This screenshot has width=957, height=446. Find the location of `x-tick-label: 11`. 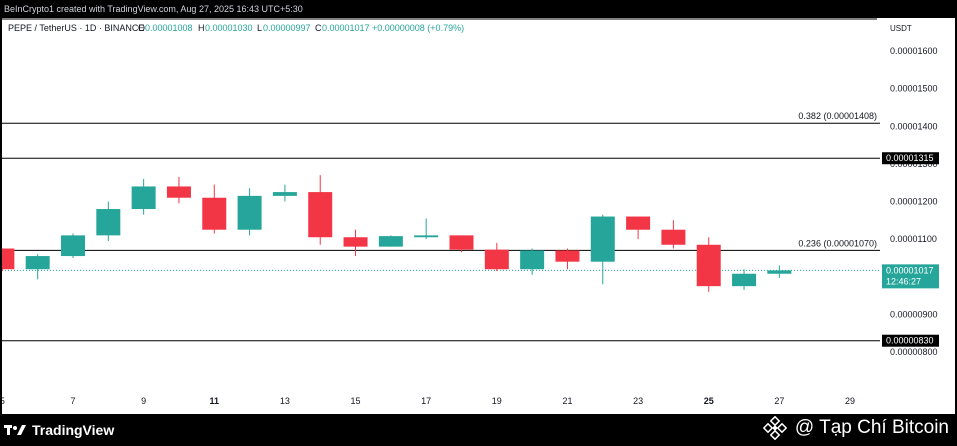

x-tick-label: 11 is located at coordinates (215, 401).